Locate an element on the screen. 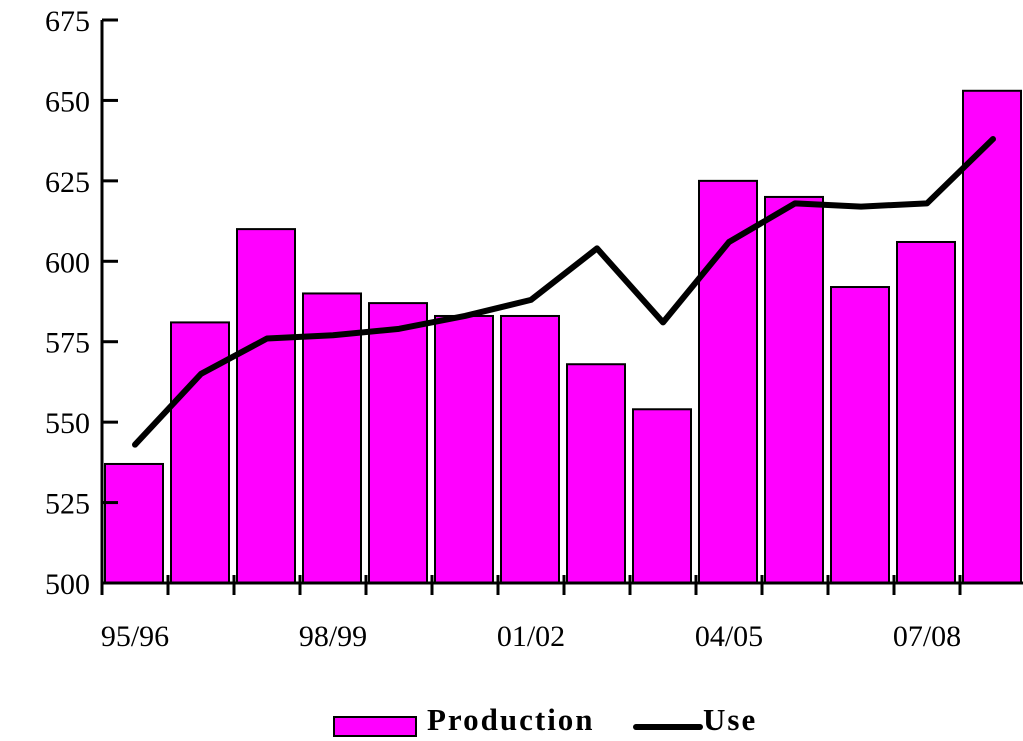 The height and width of the screenshot is (741, 1023). x-tick-label-01-02: 01/02 is located at coordinates (531, 636).